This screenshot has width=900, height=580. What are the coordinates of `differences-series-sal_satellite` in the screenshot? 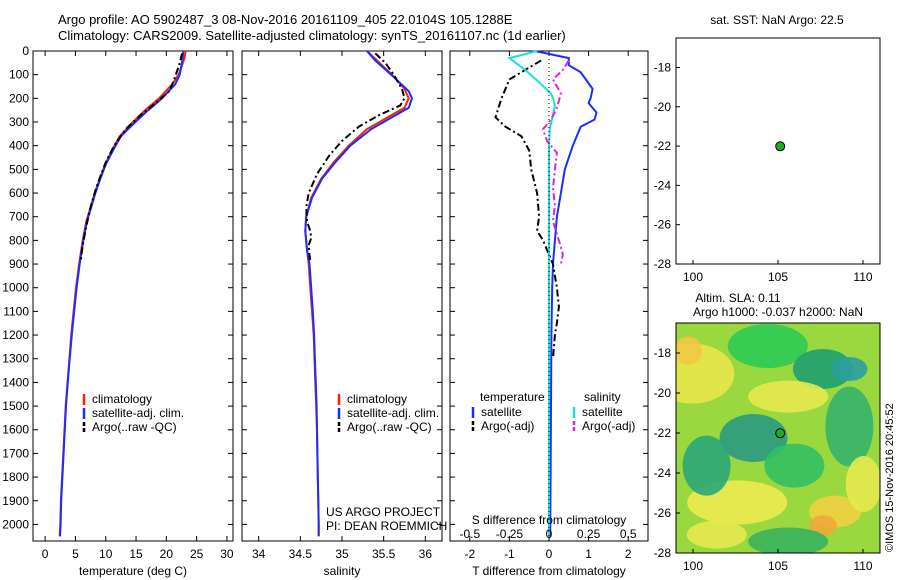 It's located at (531, 293).